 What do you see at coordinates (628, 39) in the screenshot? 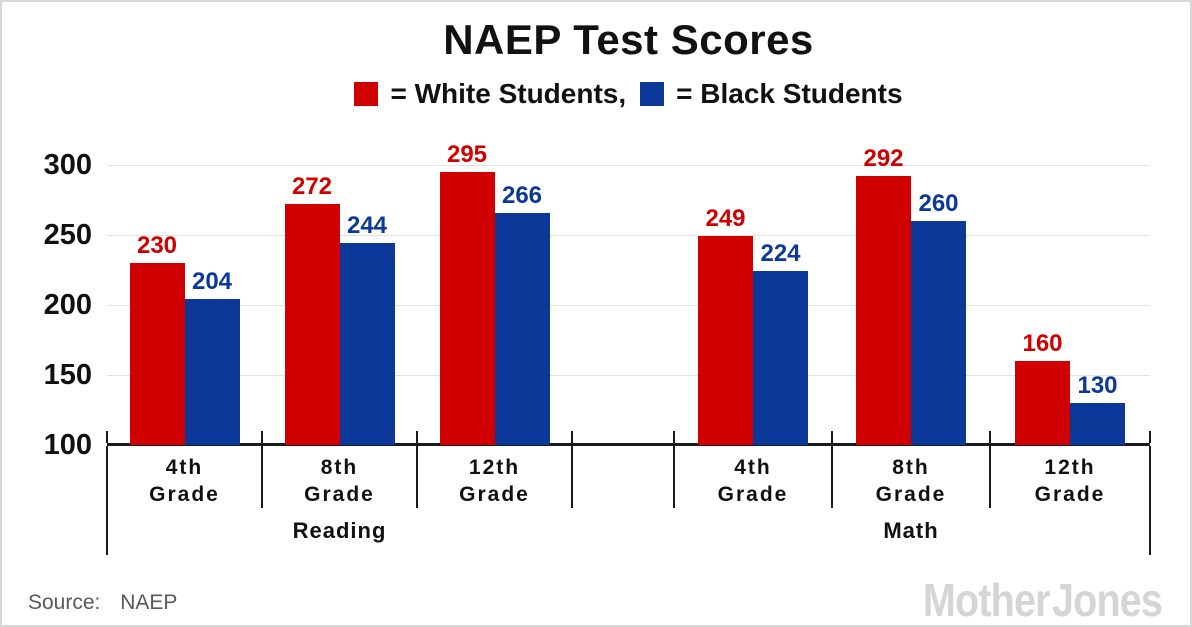
I see `chart-title: NAEP Test Scores` at bounding box center [628, 39].